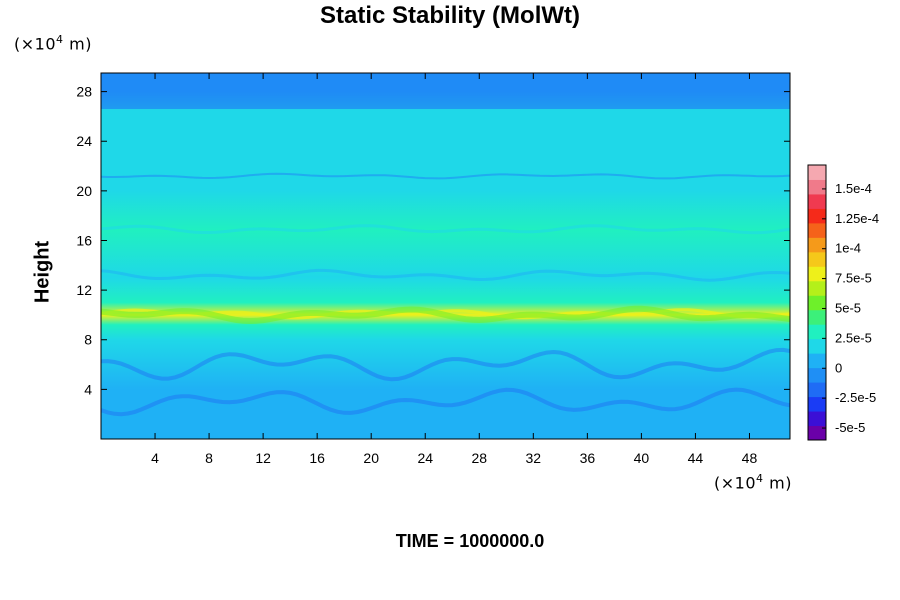 The height and width of the screenshot is (600, 900). What do you see at coordinates (445, 91) in the screenshot?
I see `upper-layer-band` at bounding box center [445, 91].